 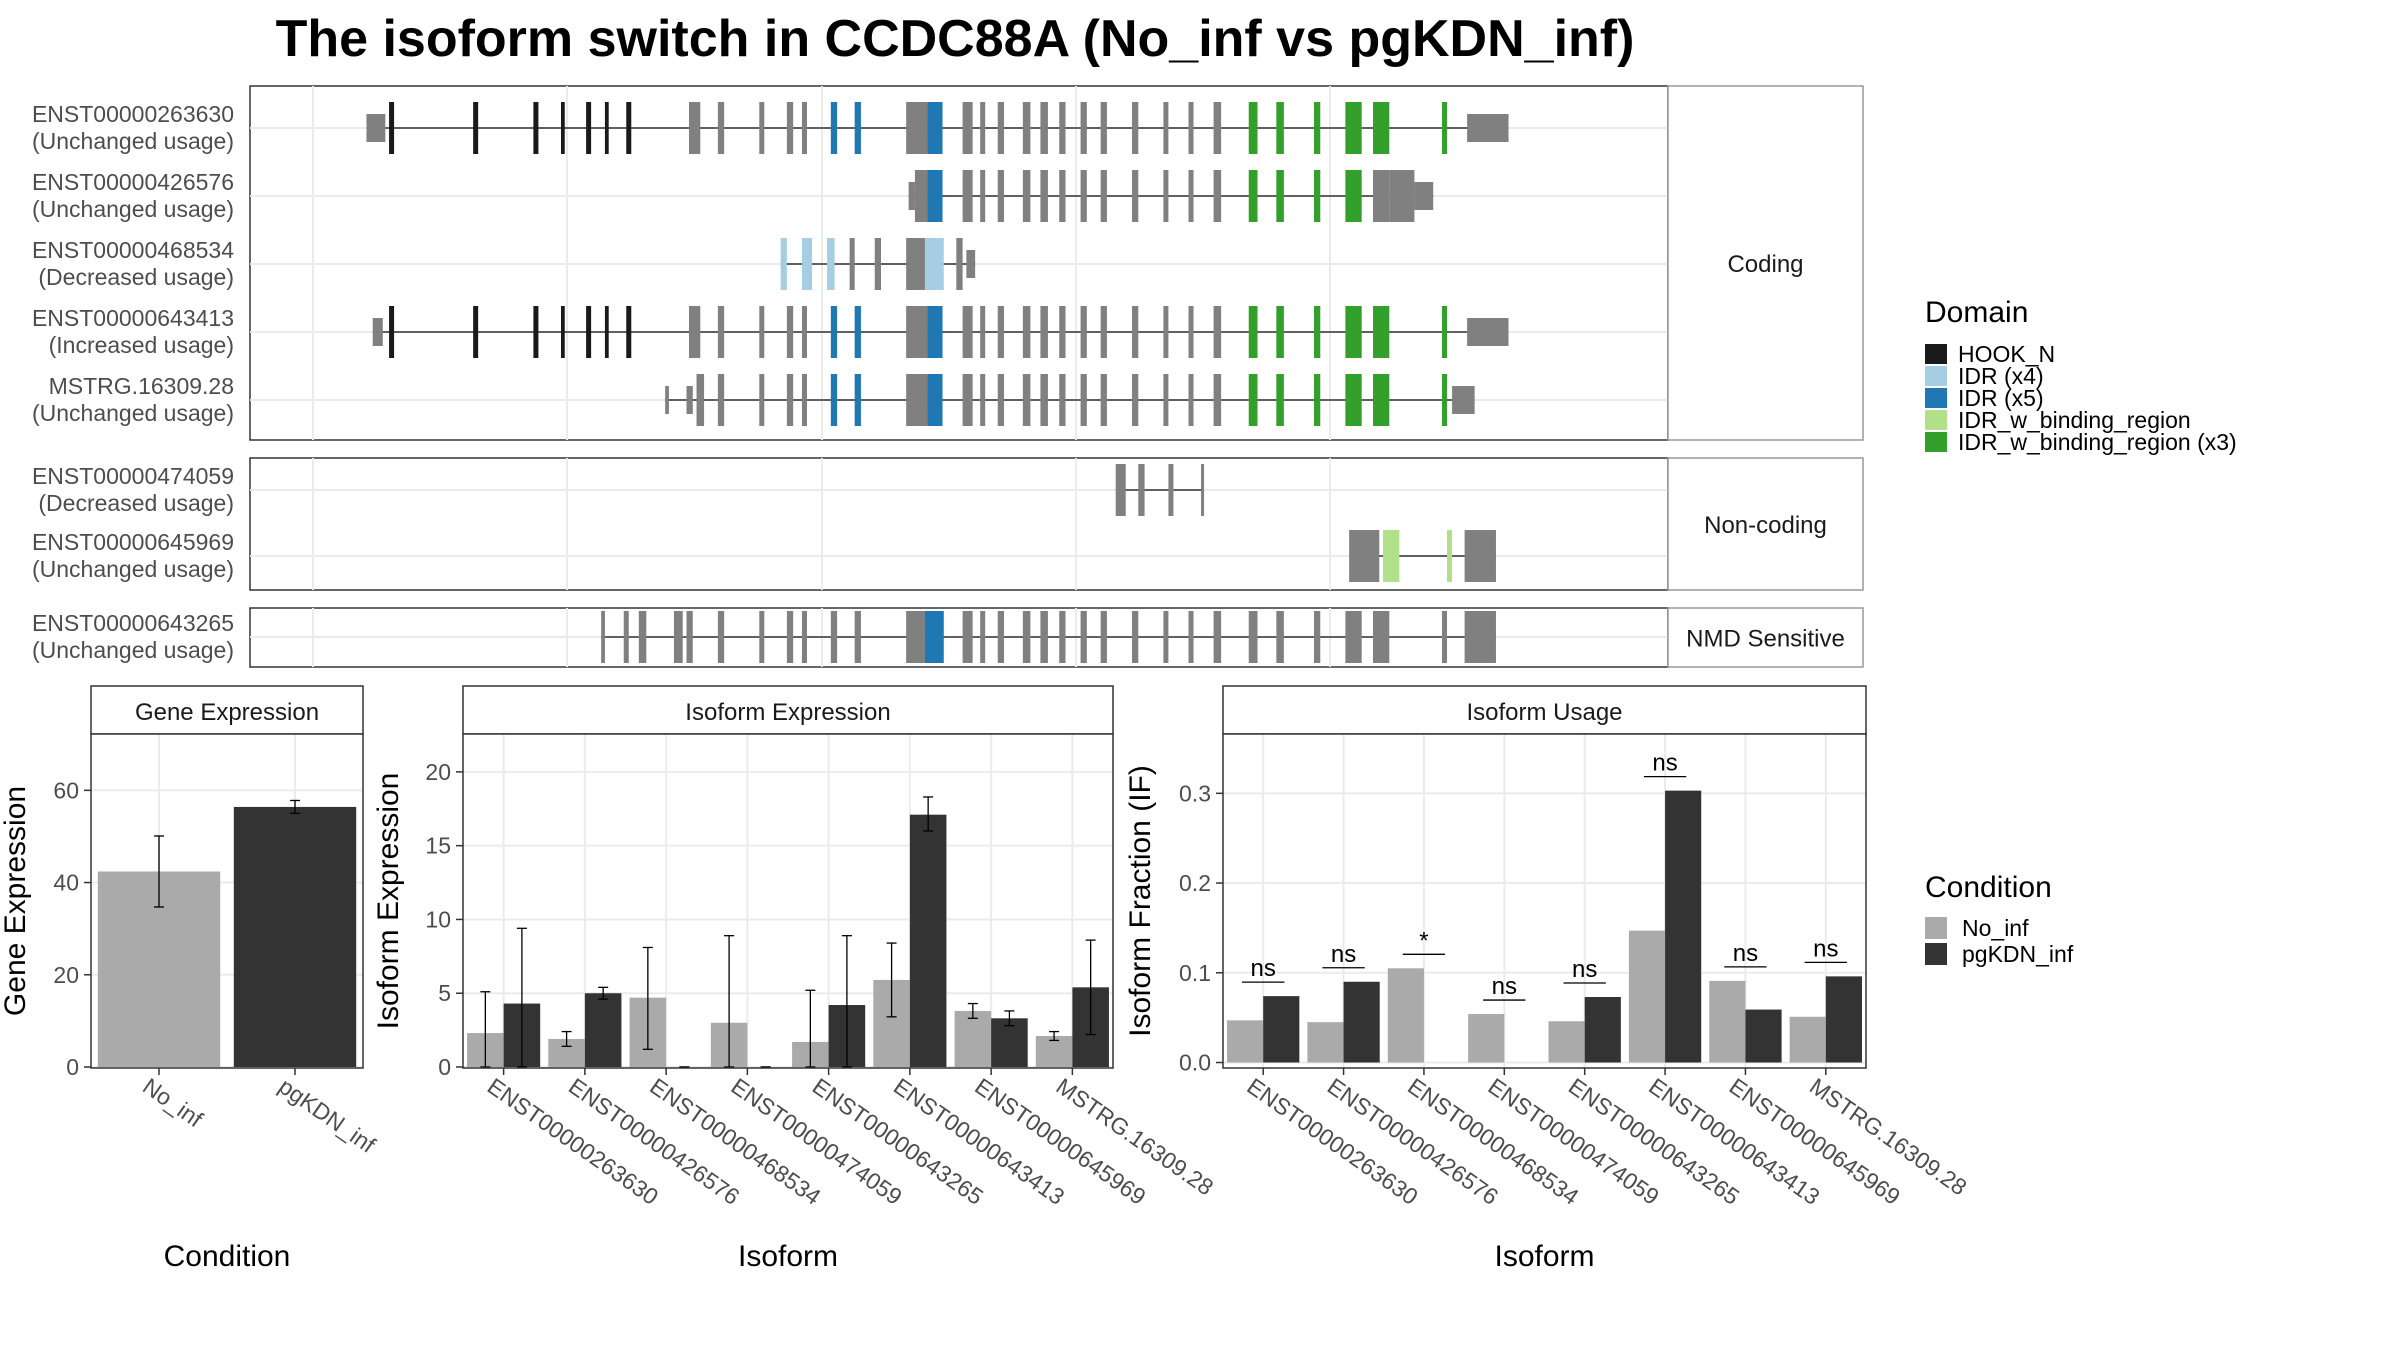 What do you see at coordinates (141, 345) in the screenshot?
I see `isoform-usage-label: (Increased usage)` at bounding box center [141, 345].